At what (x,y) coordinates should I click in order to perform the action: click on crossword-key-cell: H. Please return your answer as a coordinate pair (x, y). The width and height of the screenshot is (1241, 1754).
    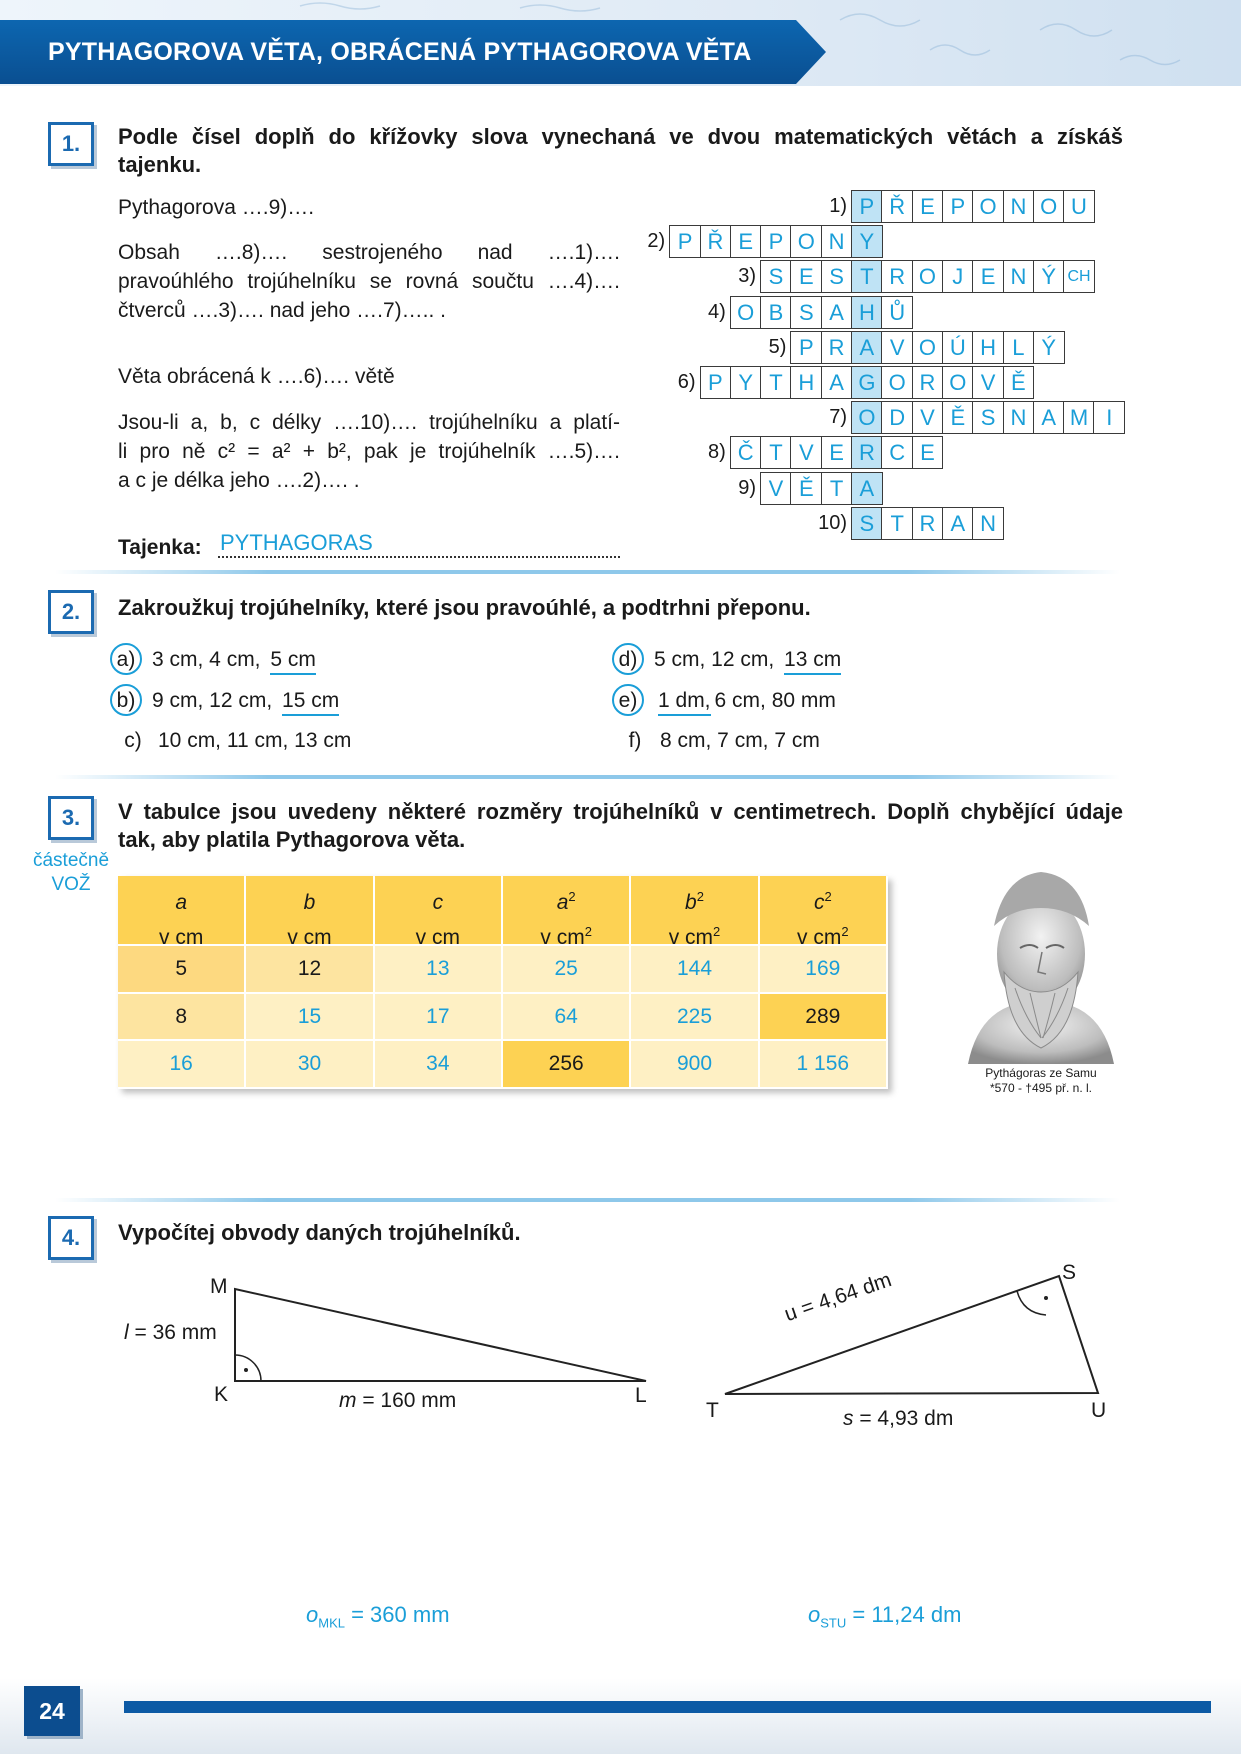
    Looking at the image, I should click on (867, 312).